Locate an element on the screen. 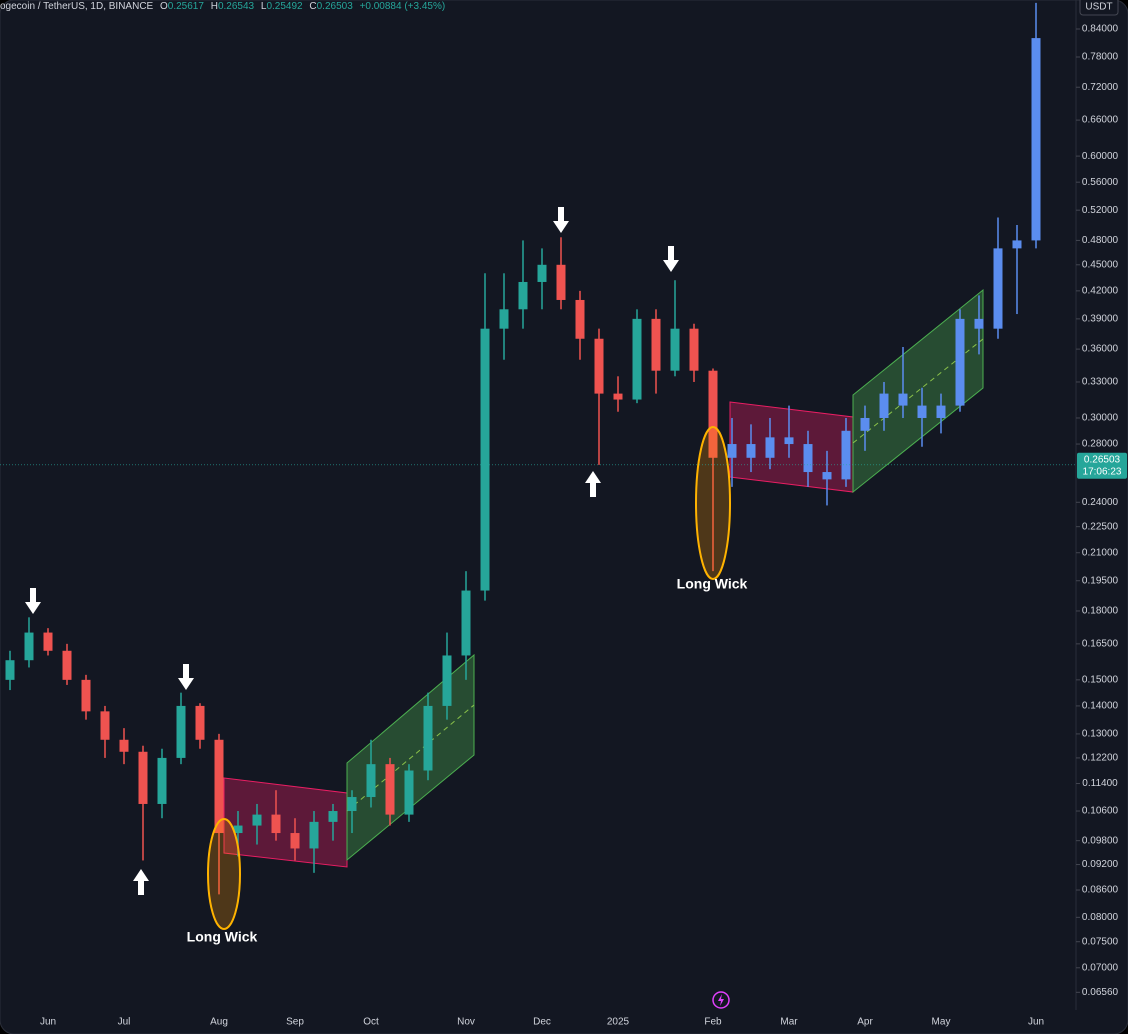  app-icon-bolt is located at coordinates (721, 1000).